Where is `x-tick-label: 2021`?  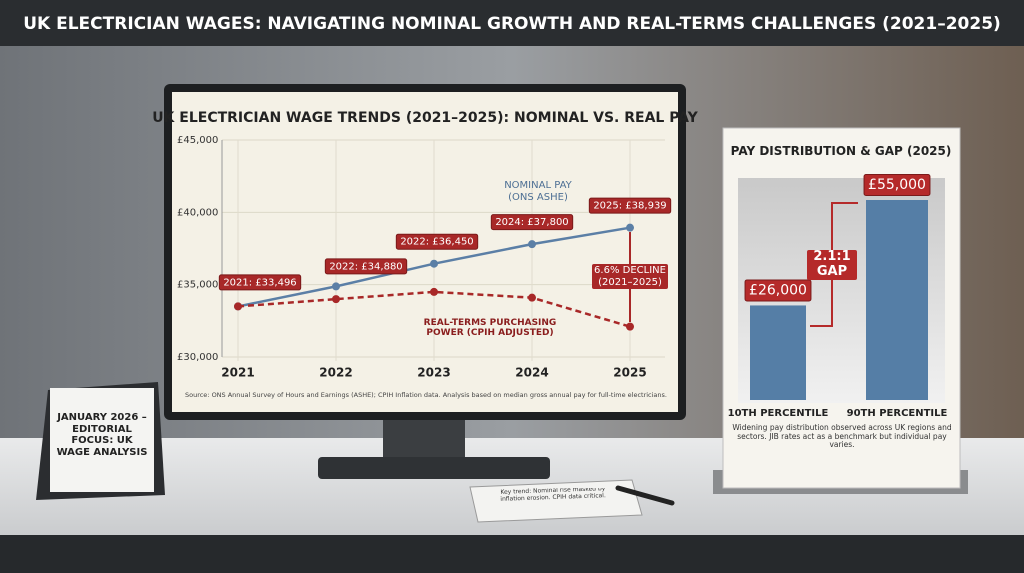 x-tick-label: 2021 is located at coordinates (237, 373).